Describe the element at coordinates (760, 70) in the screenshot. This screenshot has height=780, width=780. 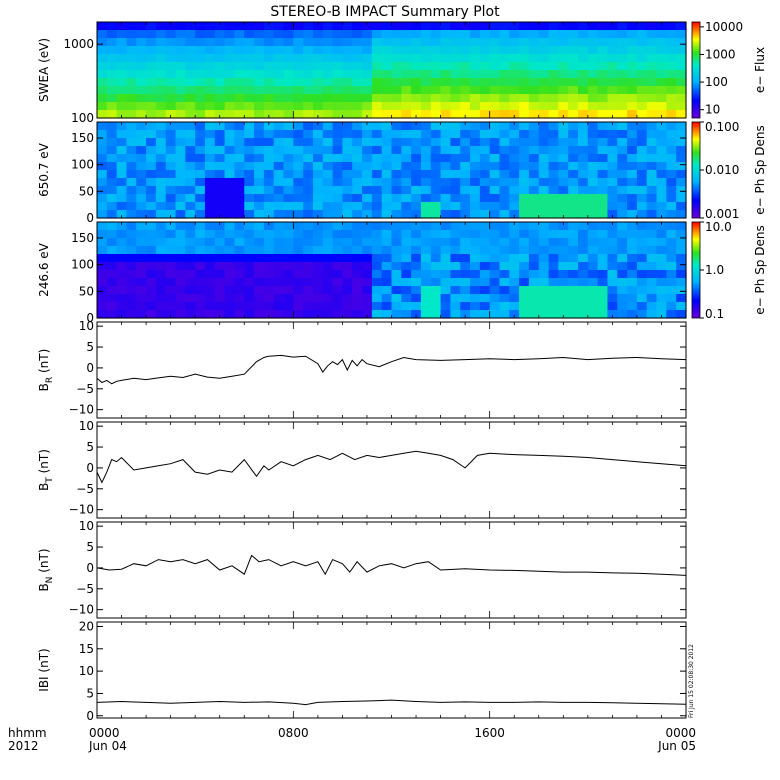
I see `colorbar-label: e− Flux` at that location.